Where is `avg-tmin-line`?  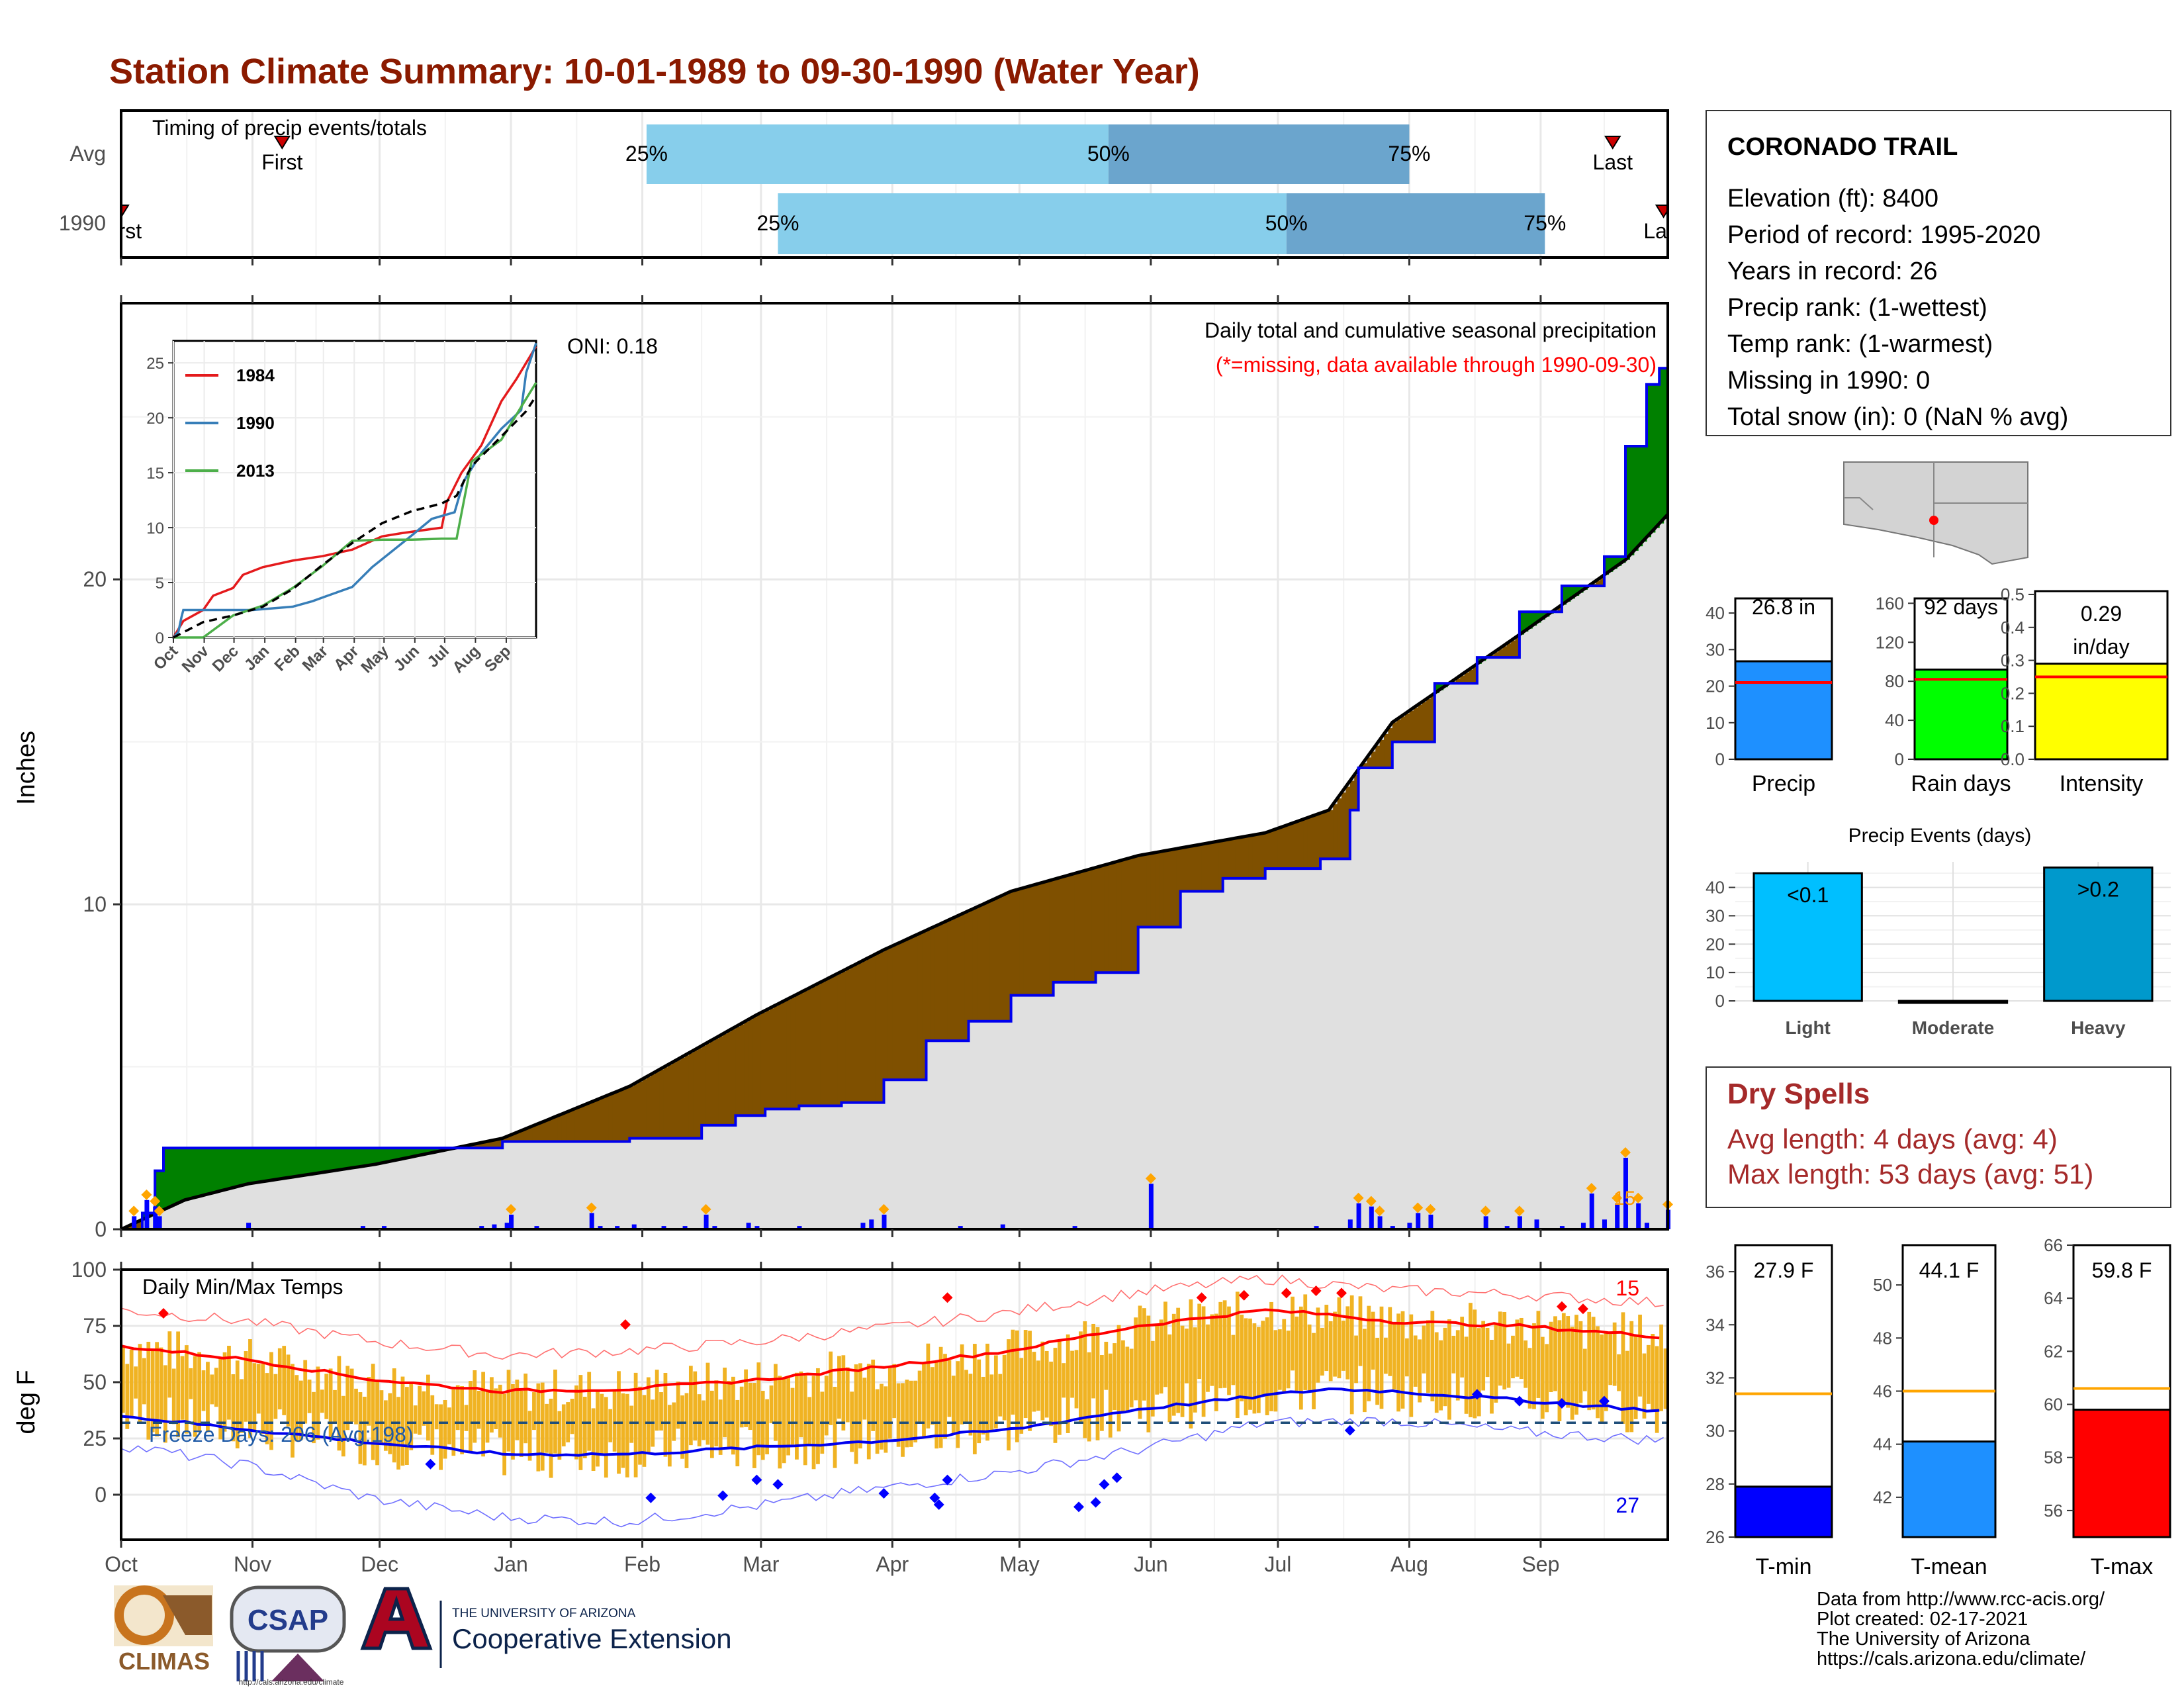
avg-tmin-line is located at coordinates (890, 1422).